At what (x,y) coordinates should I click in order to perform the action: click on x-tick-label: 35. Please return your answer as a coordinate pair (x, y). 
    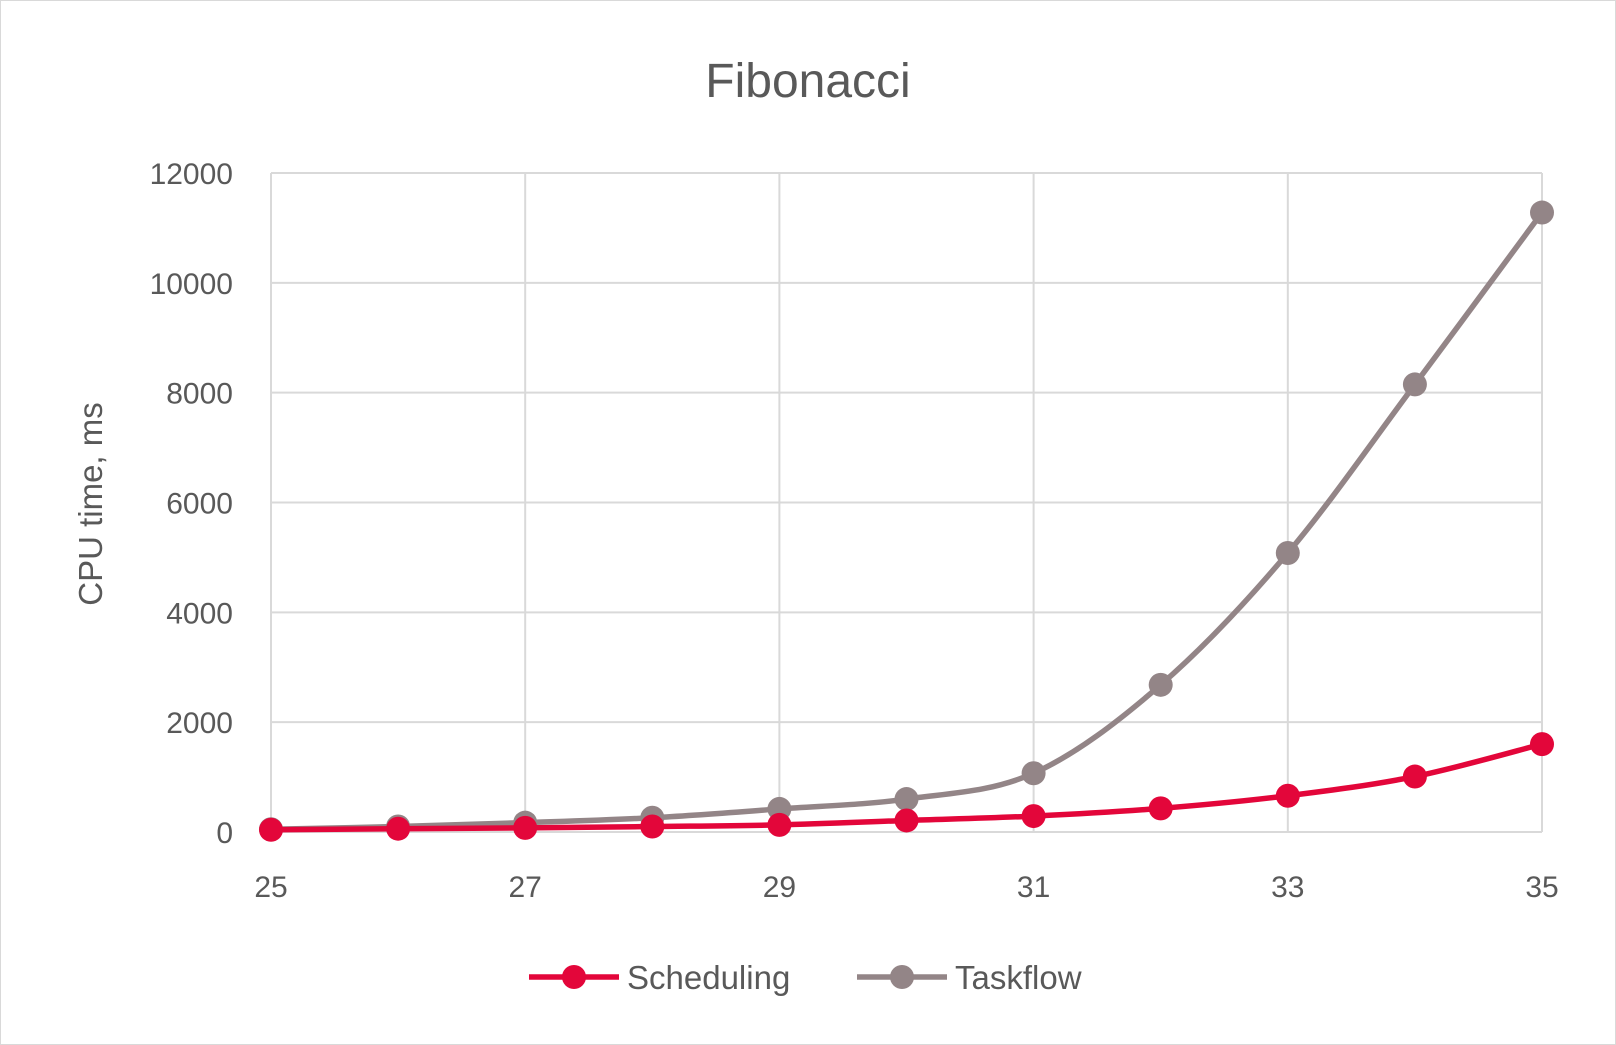
    Looking at the image, I should click on (1541, 887).